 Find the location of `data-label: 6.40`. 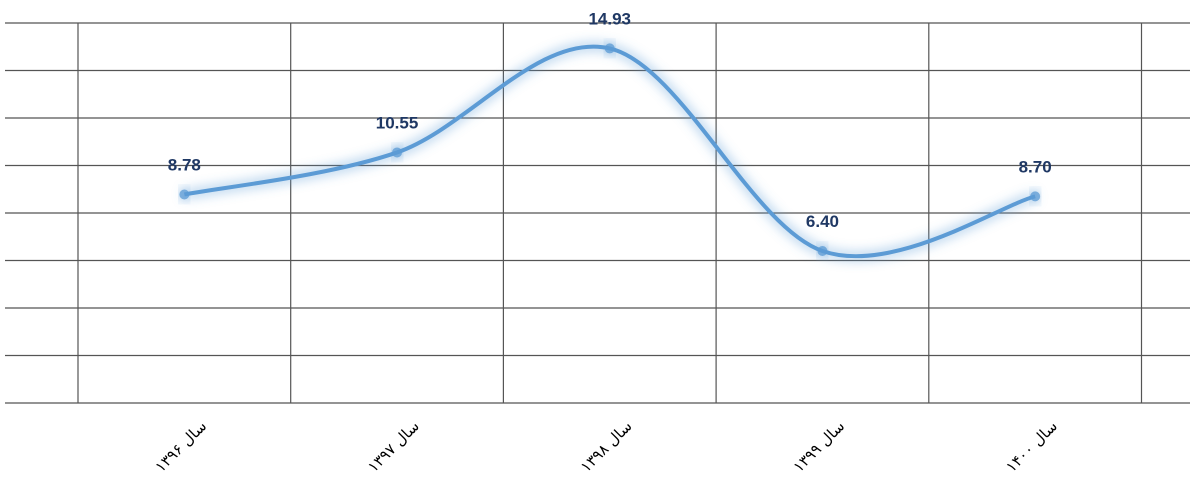

data-label: 6.40 is located at coordinates (822, 221).